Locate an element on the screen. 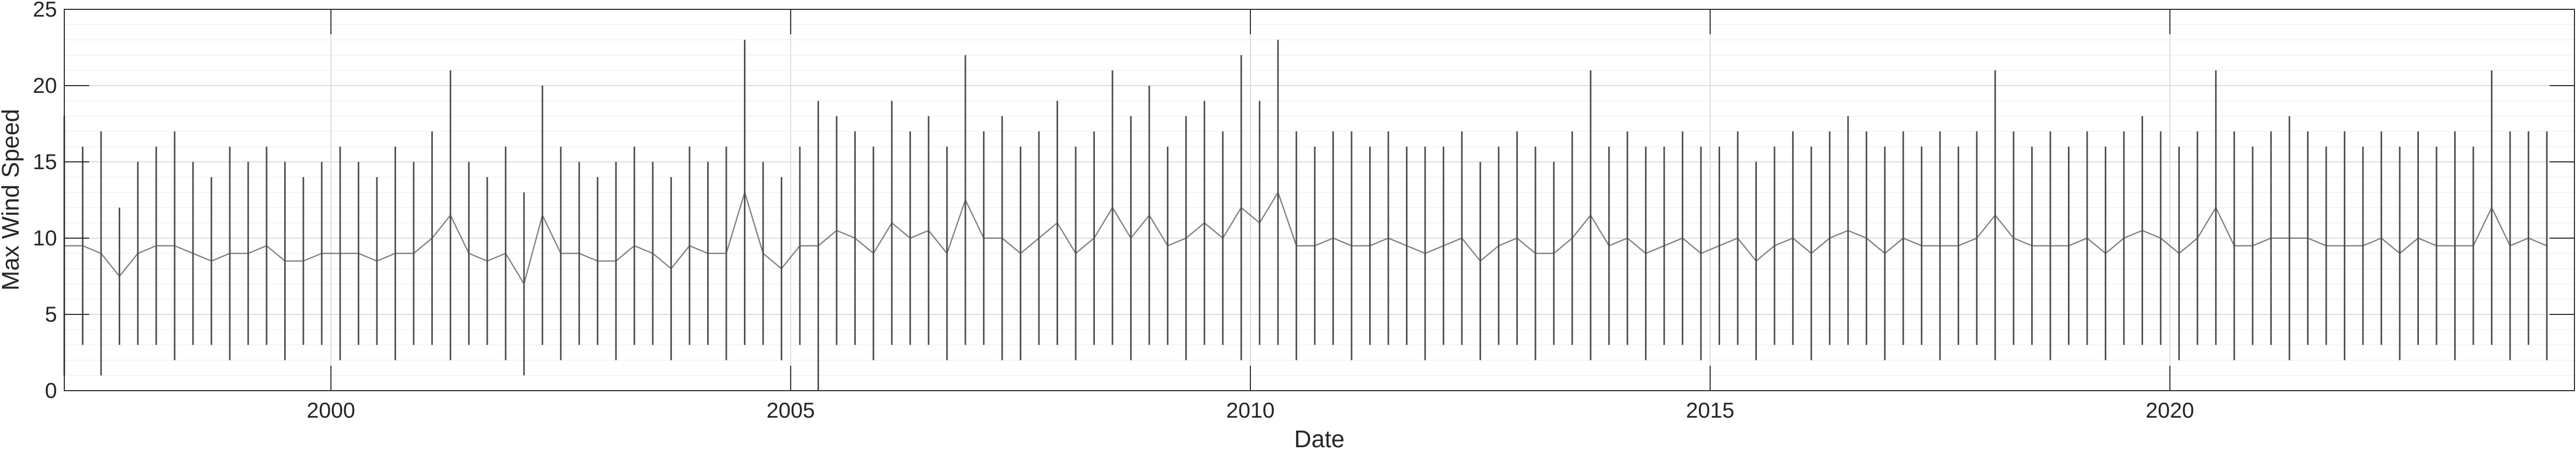 This screenshot has width=2576, height=455. x-tick-labels: 2000 2005 2010 2015 2020 is located at coordinates (1250, 410).